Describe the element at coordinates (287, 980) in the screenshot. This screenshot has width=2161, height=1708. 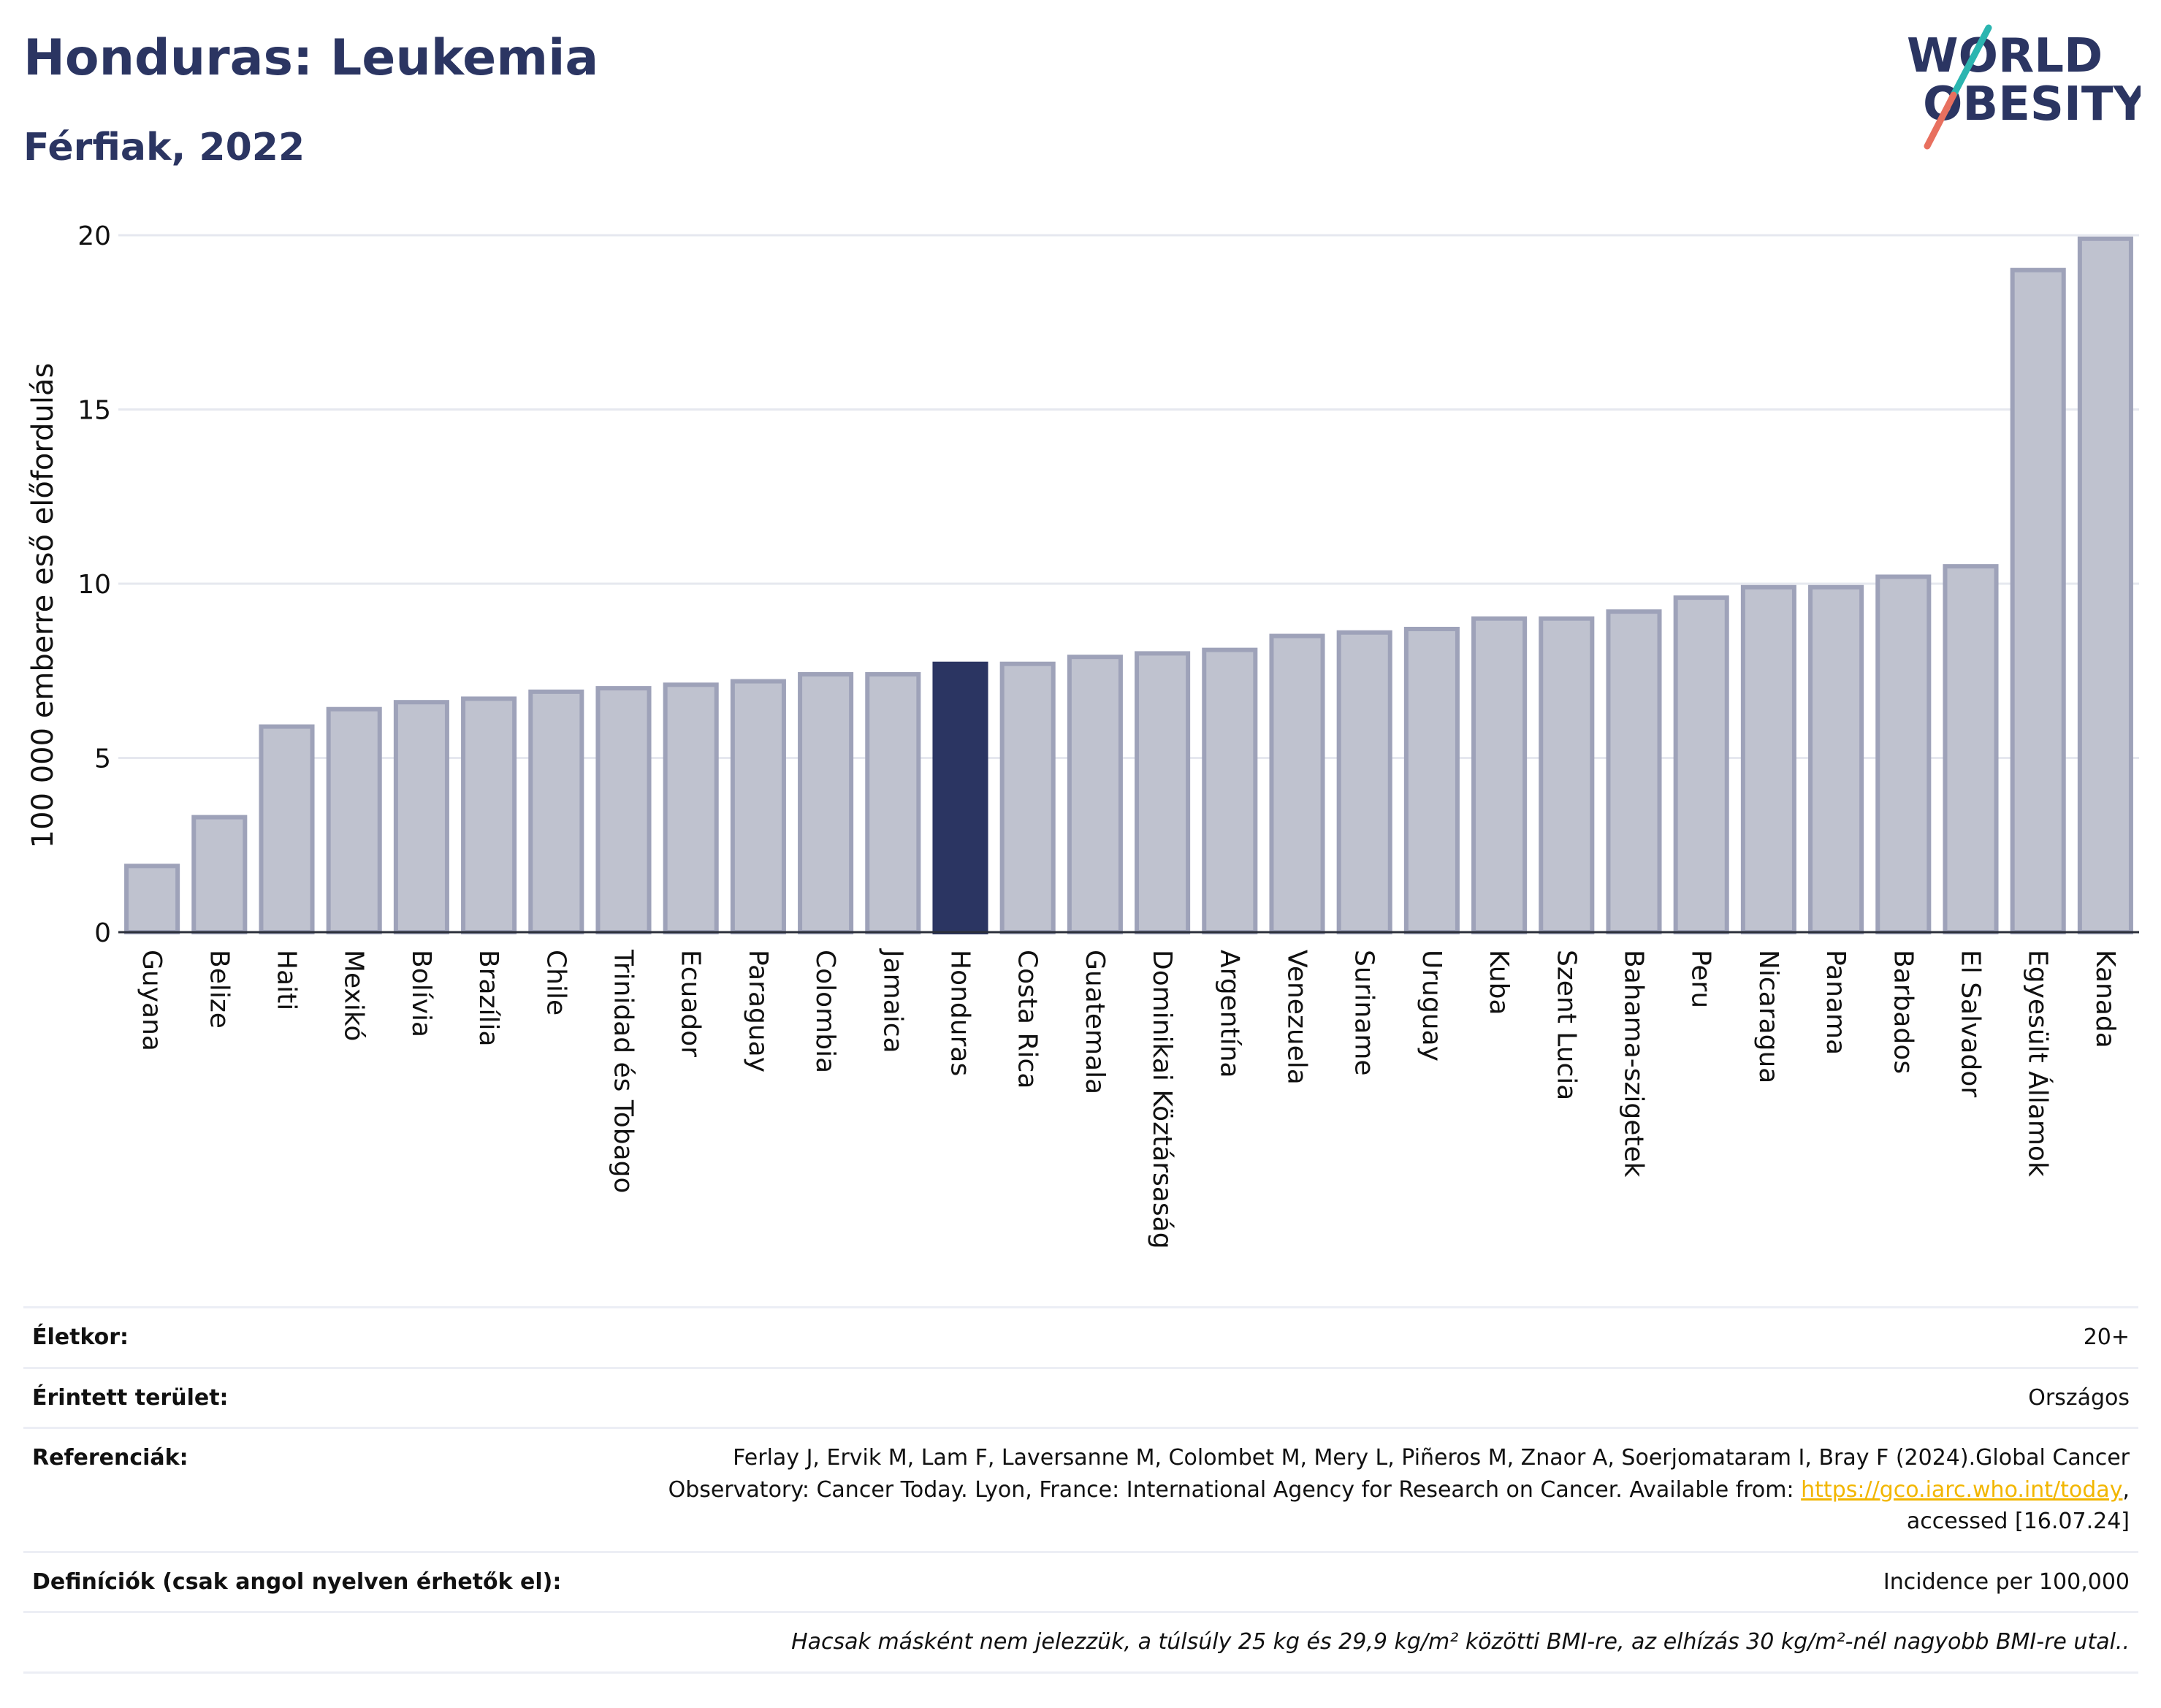
I see `x-tick-label: Haiti` at that location.